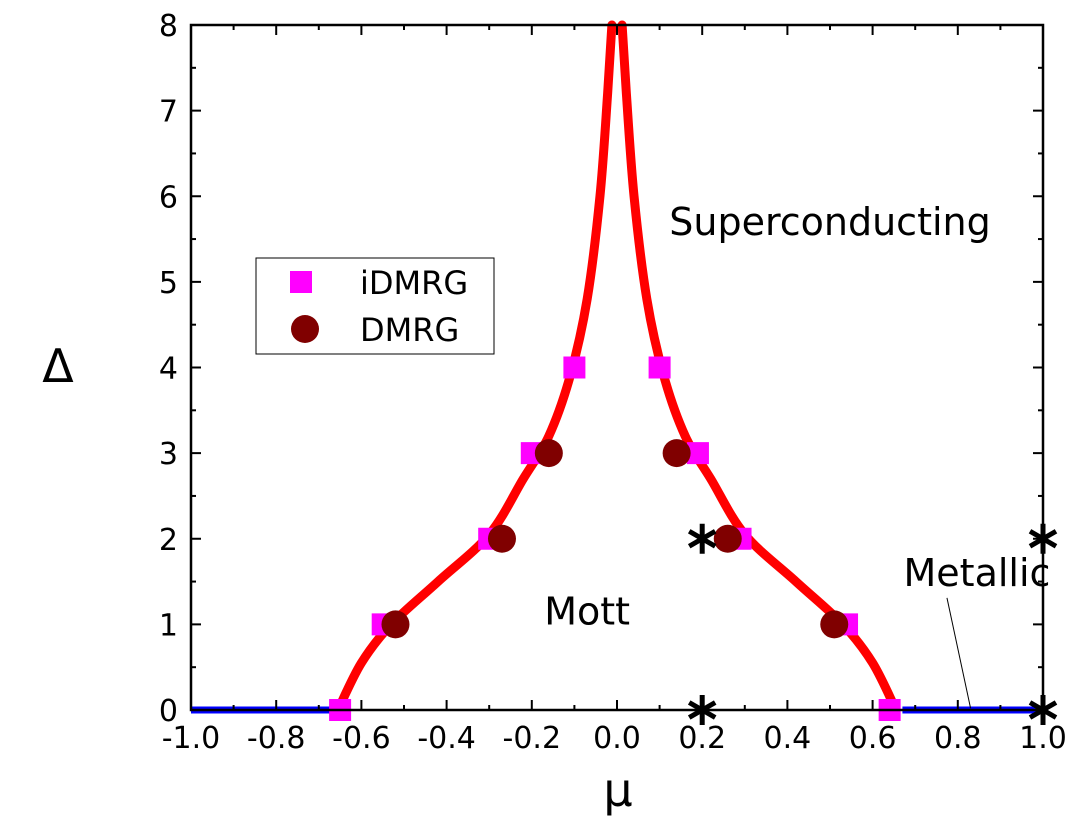 The width and height of the screenshot is (1082, 817). I want to click on annotation-superconducting: Superconducting, so click(829, 222).